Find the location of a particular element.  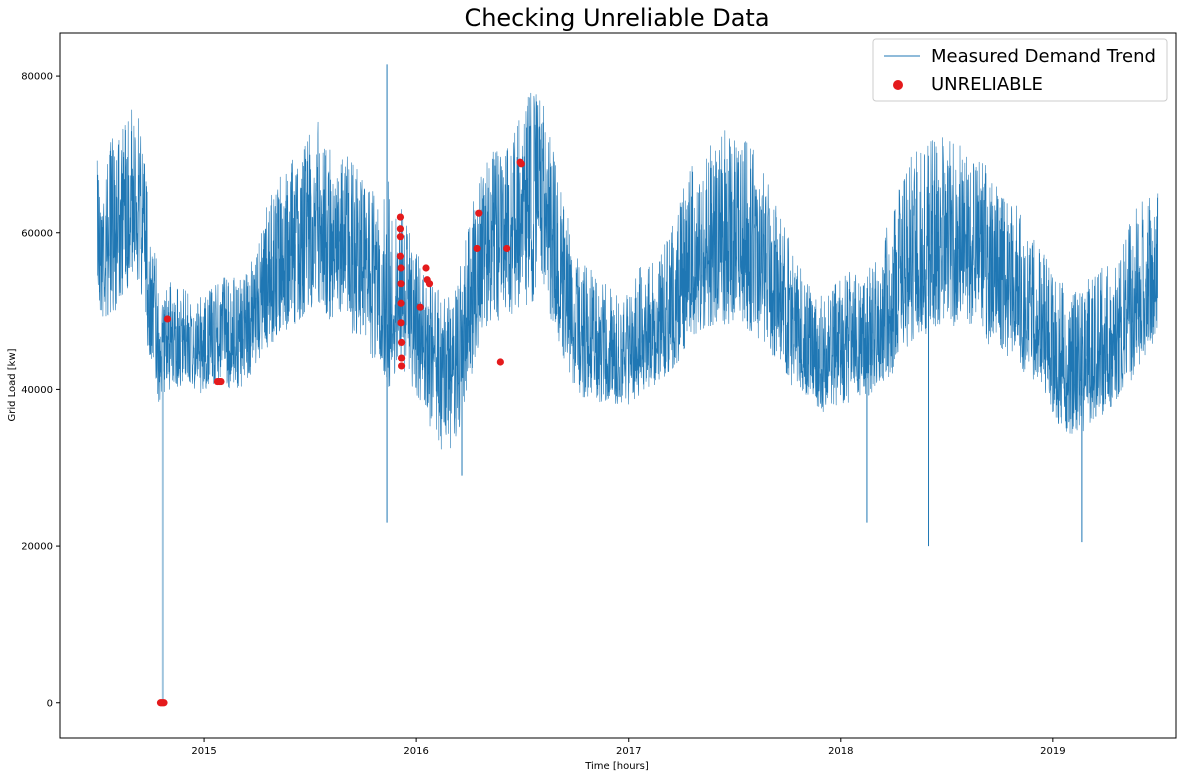

y-tick-label-20000: 20000 is located at coordinates (37, 547).